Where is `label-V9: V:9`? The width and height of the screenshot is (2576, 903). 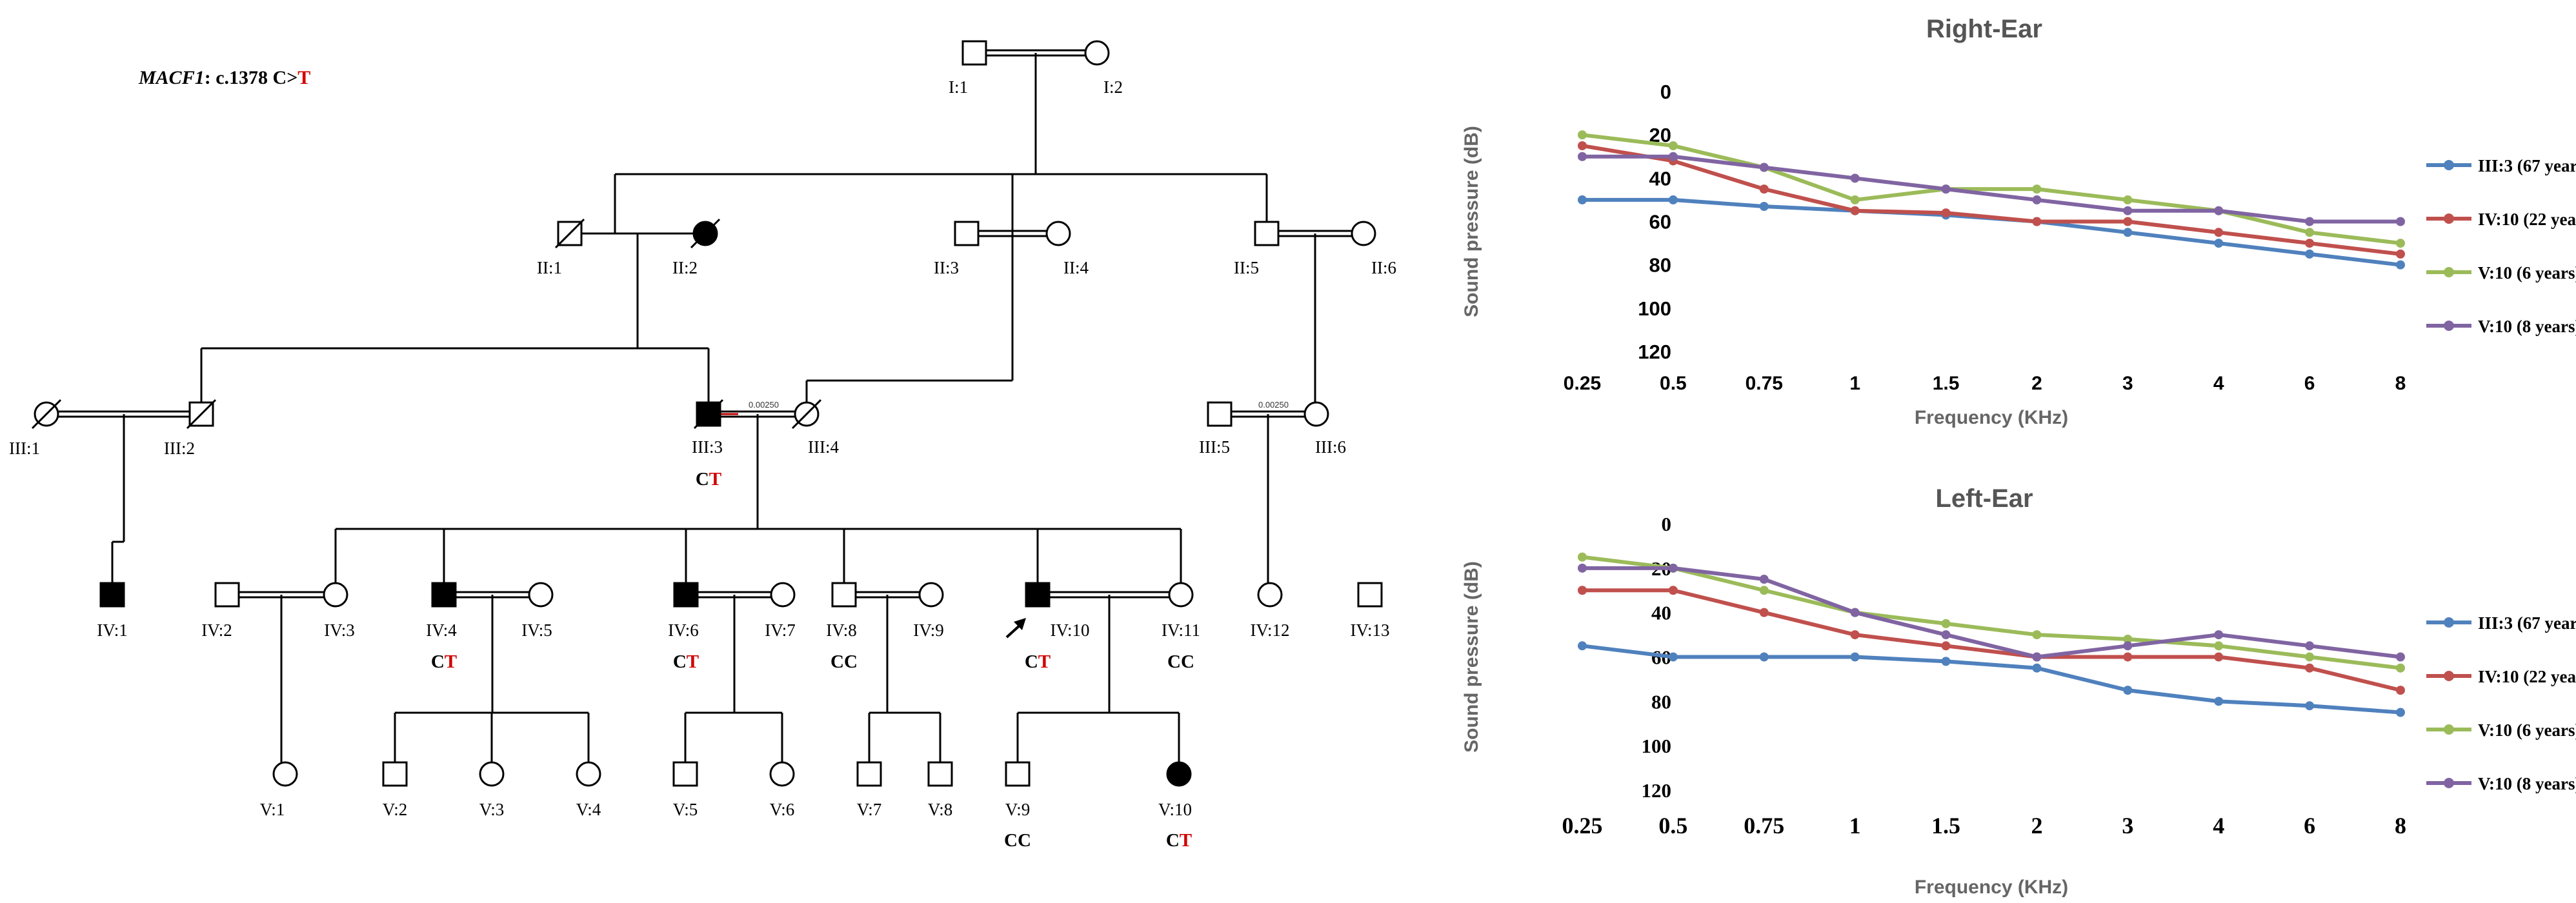
label-V9: V:9 is located at coordinates (1018, 809).